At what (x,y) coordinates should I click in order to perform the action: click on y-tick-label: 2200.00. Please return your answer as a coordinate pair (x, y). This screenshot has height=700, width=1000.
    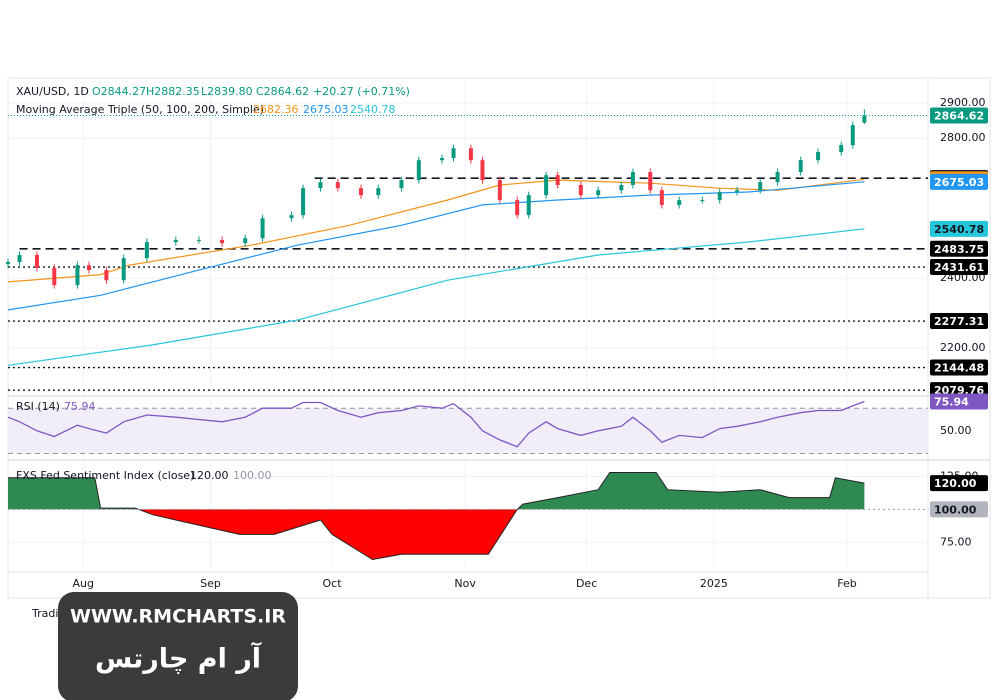
    Looking at the image, I should click on (963, 347).